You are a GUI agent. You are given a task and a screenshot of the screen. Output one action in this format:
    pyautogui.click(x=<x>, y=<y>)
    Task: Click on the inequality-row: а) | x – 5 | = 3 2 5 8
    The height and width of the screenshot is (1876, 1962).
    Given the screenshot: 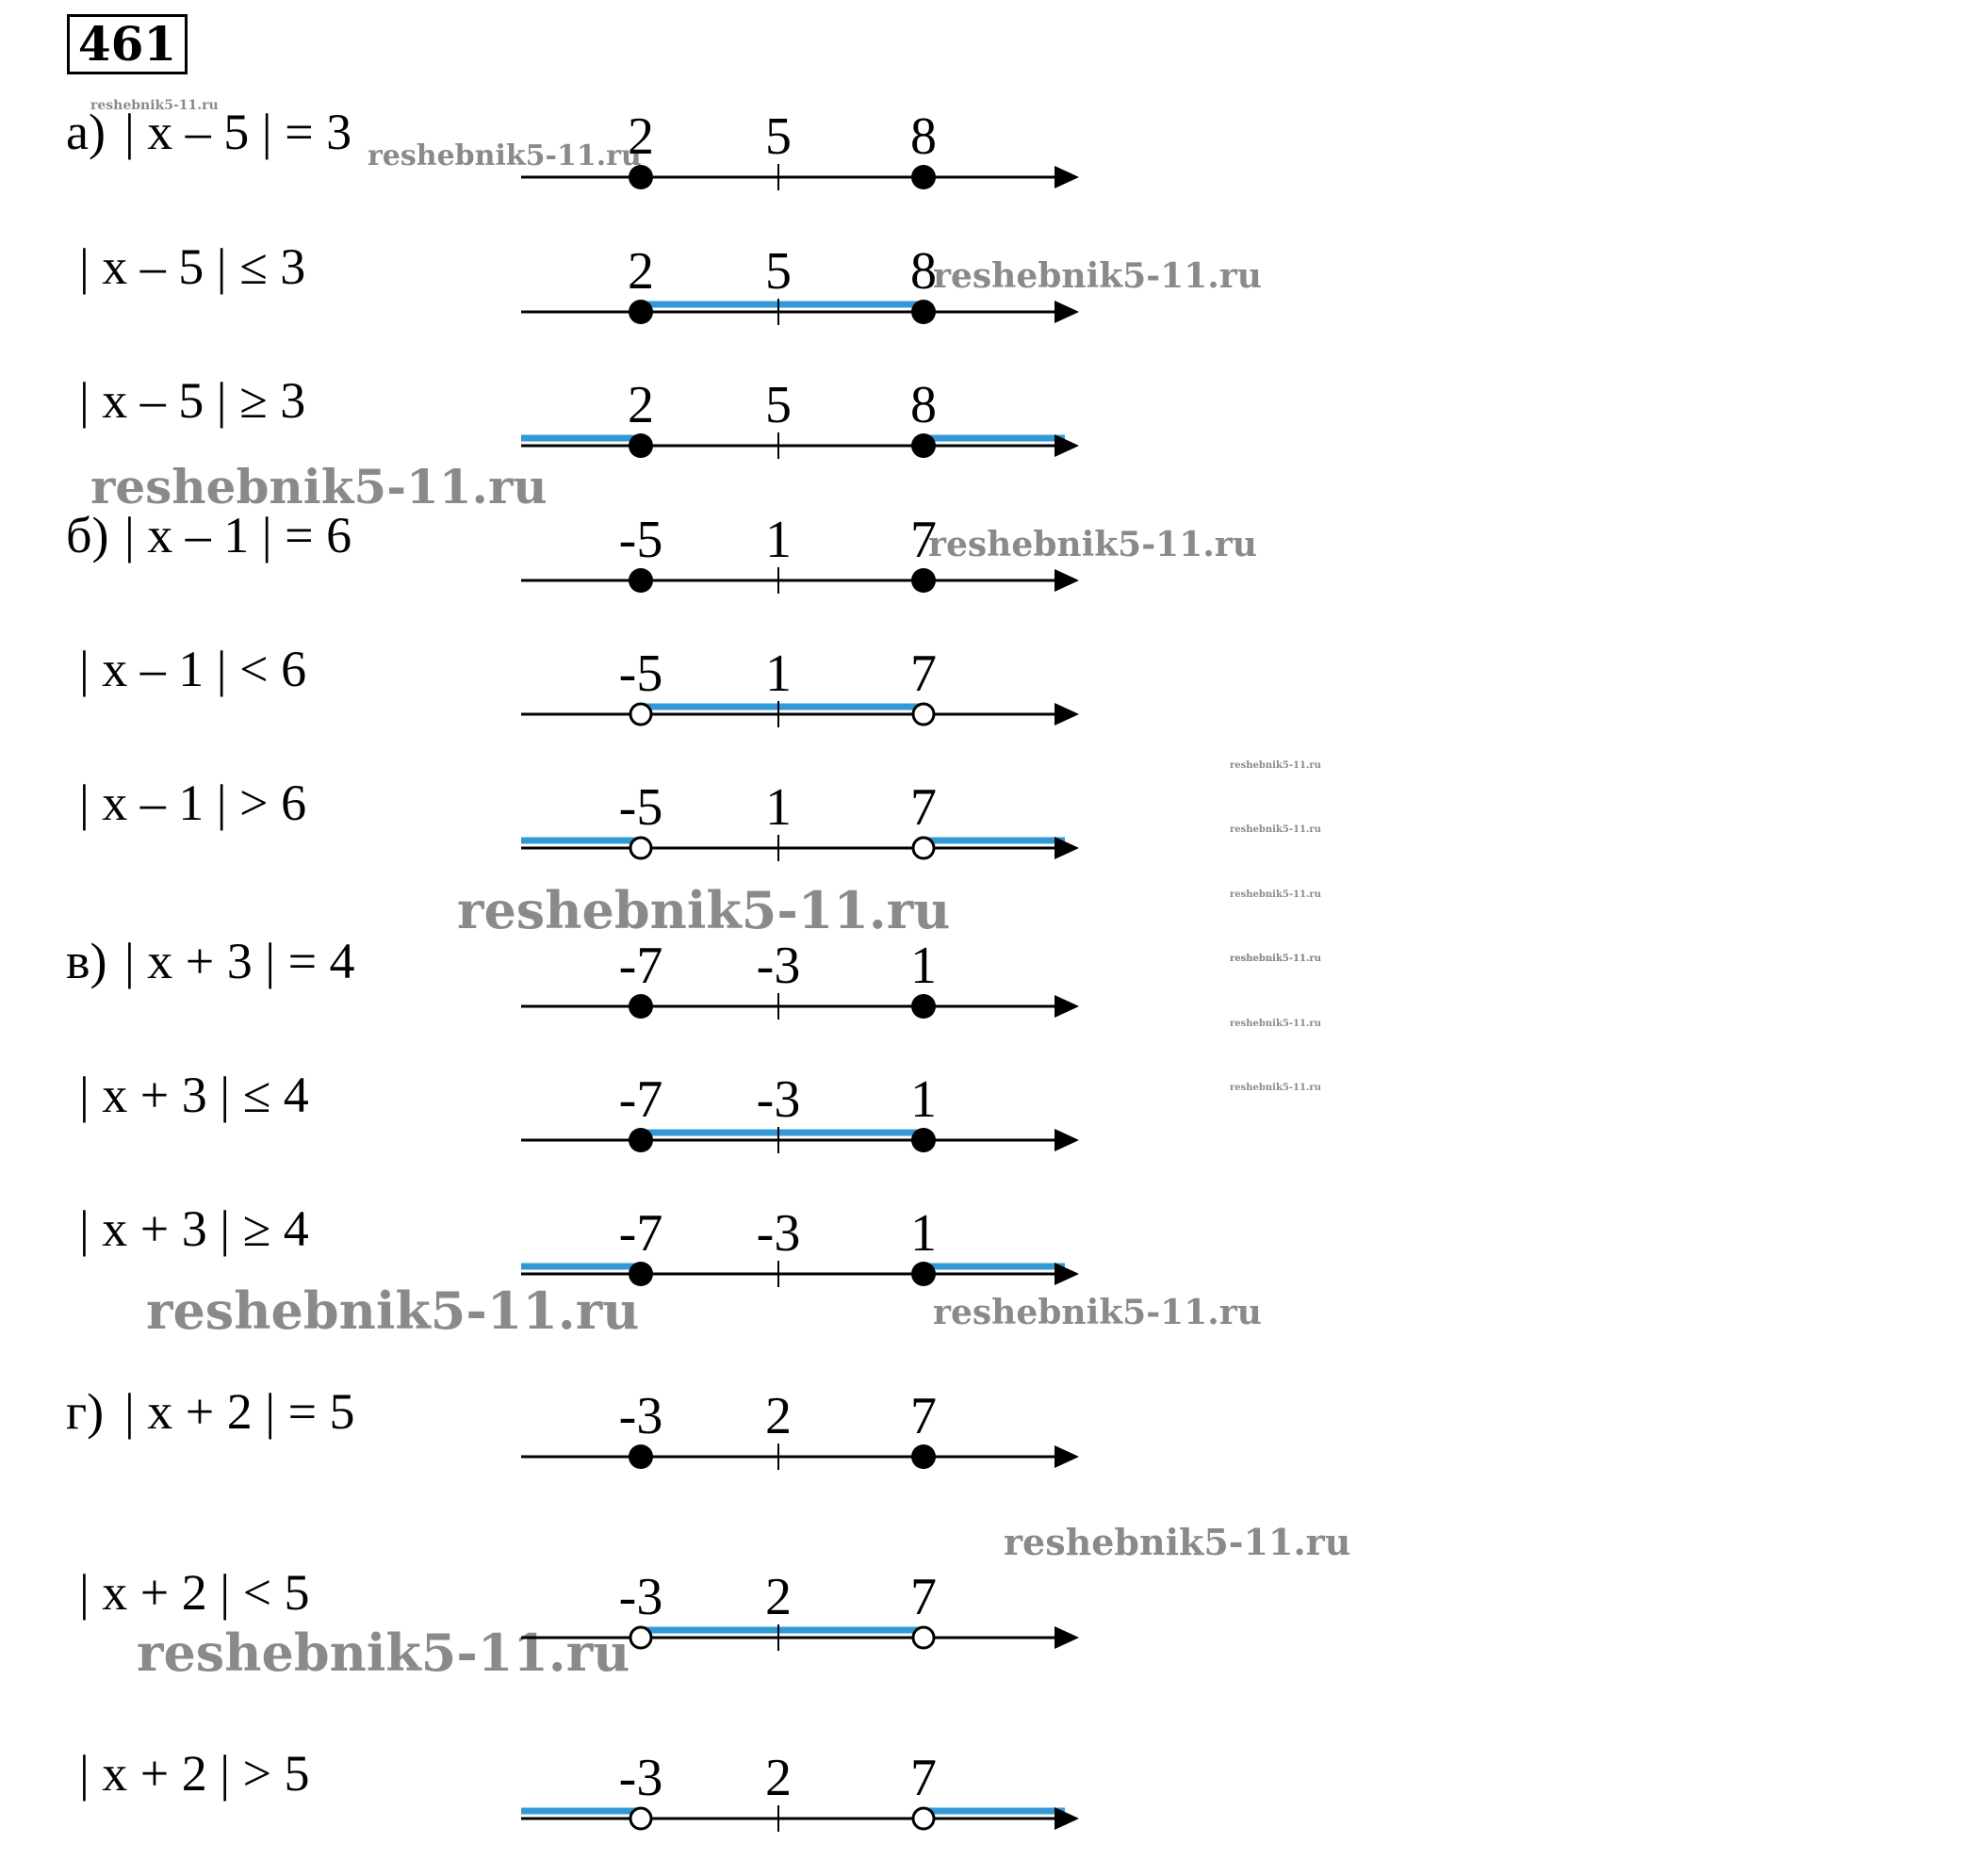 What is the action you would take?
    pyautogui.click(x=572, y=147)
    